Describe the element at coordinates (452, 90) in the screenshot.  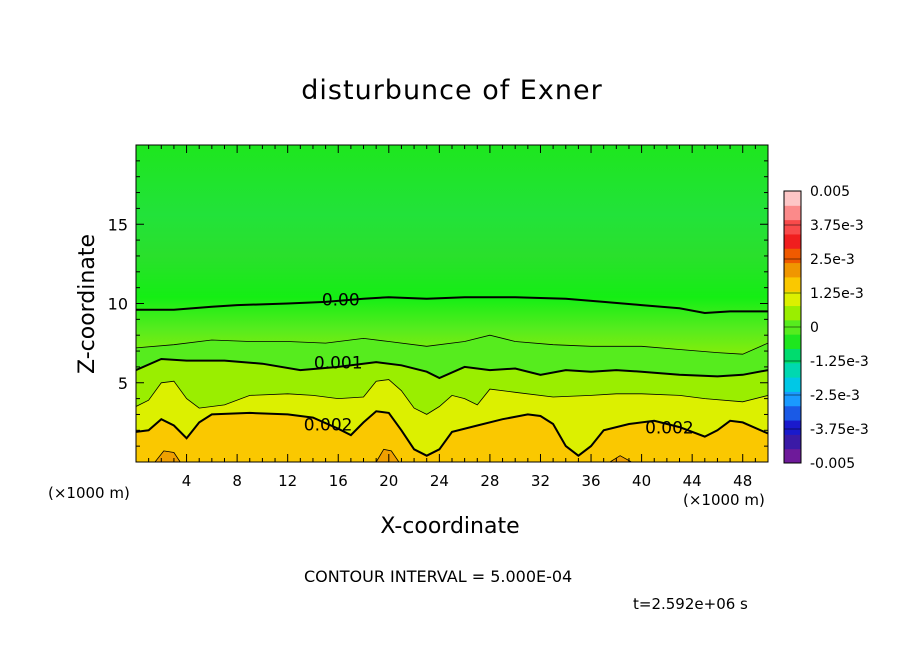
I see `chart-title: disturbunce of Exner` at that location.